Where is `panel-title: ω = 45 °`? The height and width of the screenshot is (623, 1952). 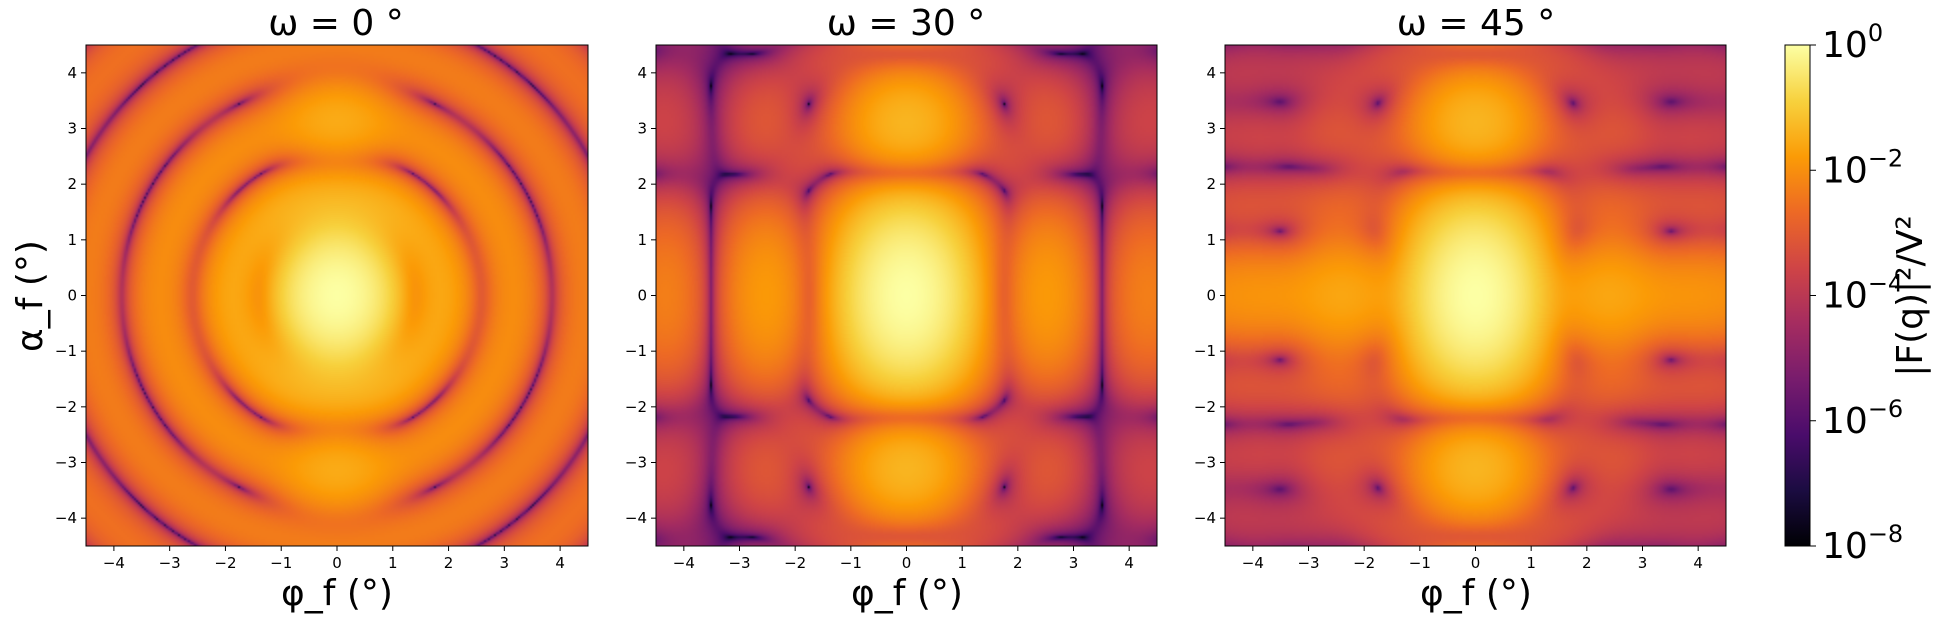
panel-title: ω = 45 ° is located at coordinates (1476, 23).